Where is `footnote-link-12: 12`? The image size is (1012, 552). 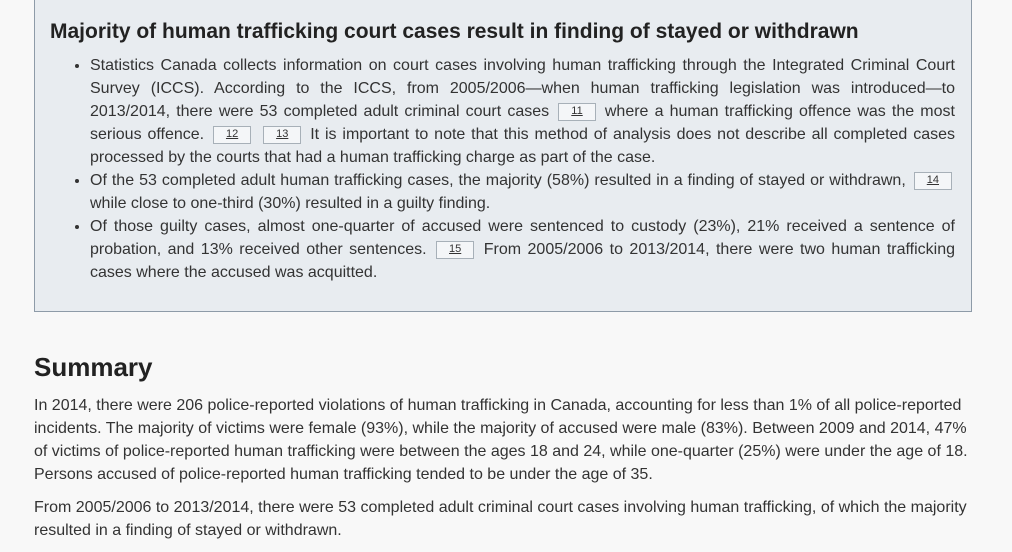 footnote-link-12: 12 is located at coordinates (232, 135).